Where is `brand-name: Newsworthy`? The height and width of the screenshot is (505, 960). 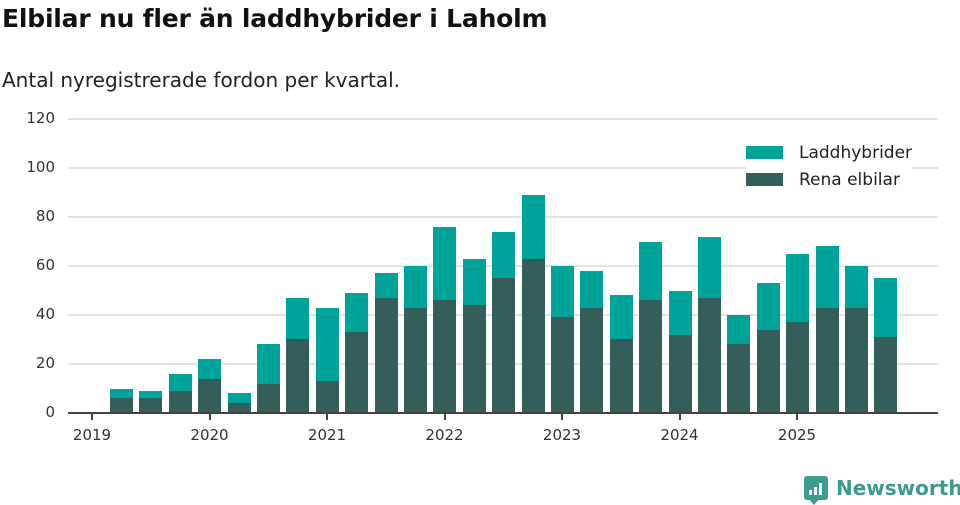 brand-name: Newsworthy is located at coordinates (898, 488).